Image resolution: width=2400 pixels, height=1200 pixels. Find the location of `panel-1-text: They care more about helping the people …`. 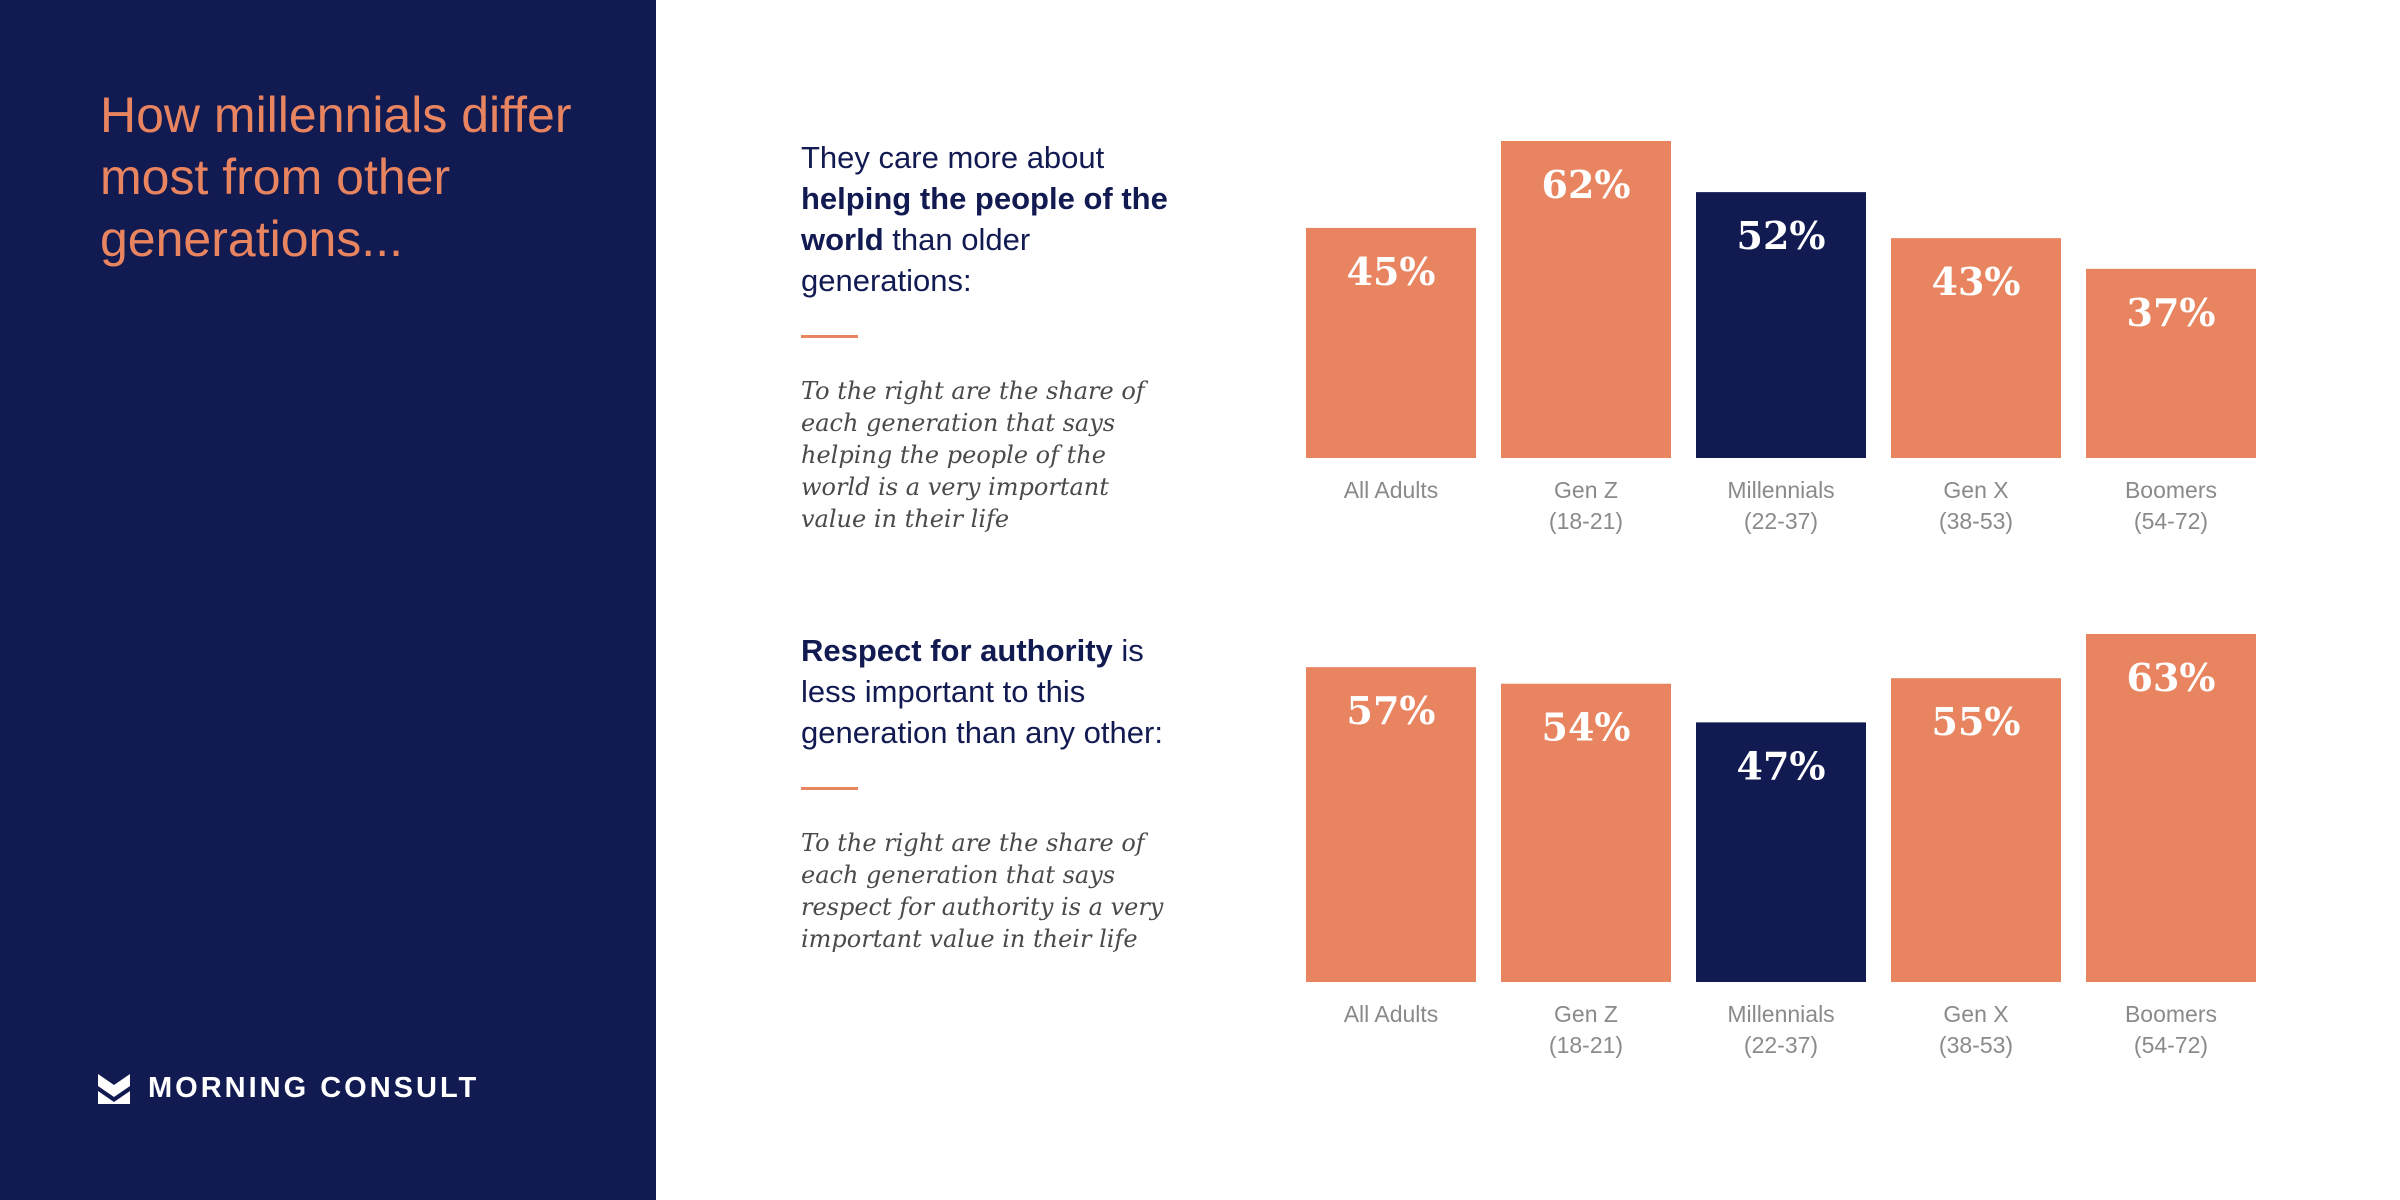

panel-1-text: They care more about helping the people … is located at coordinates (991, 336).